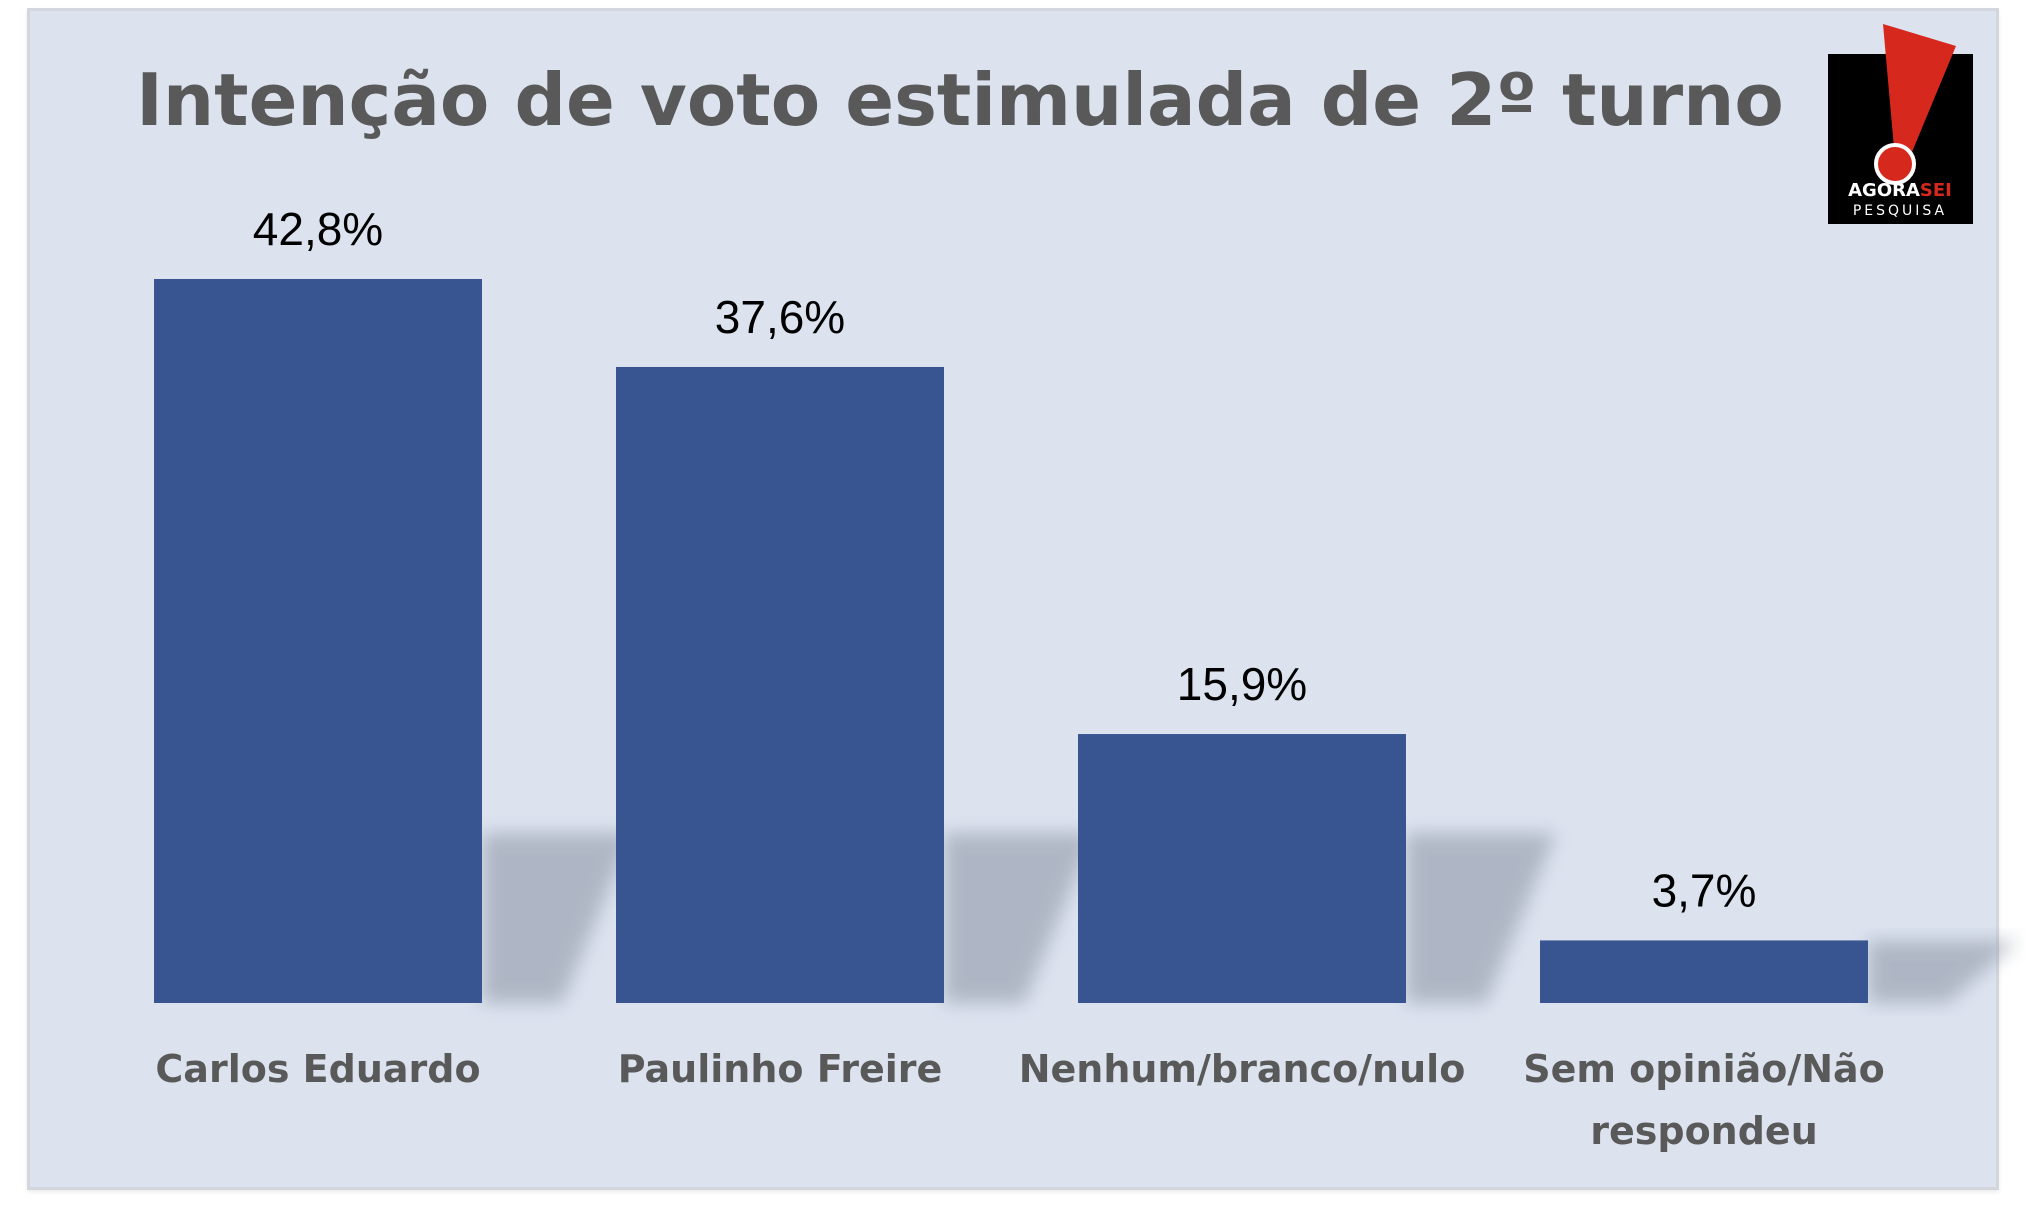  I want to click on value-label-2: 15,9%, so click(1242, 684).